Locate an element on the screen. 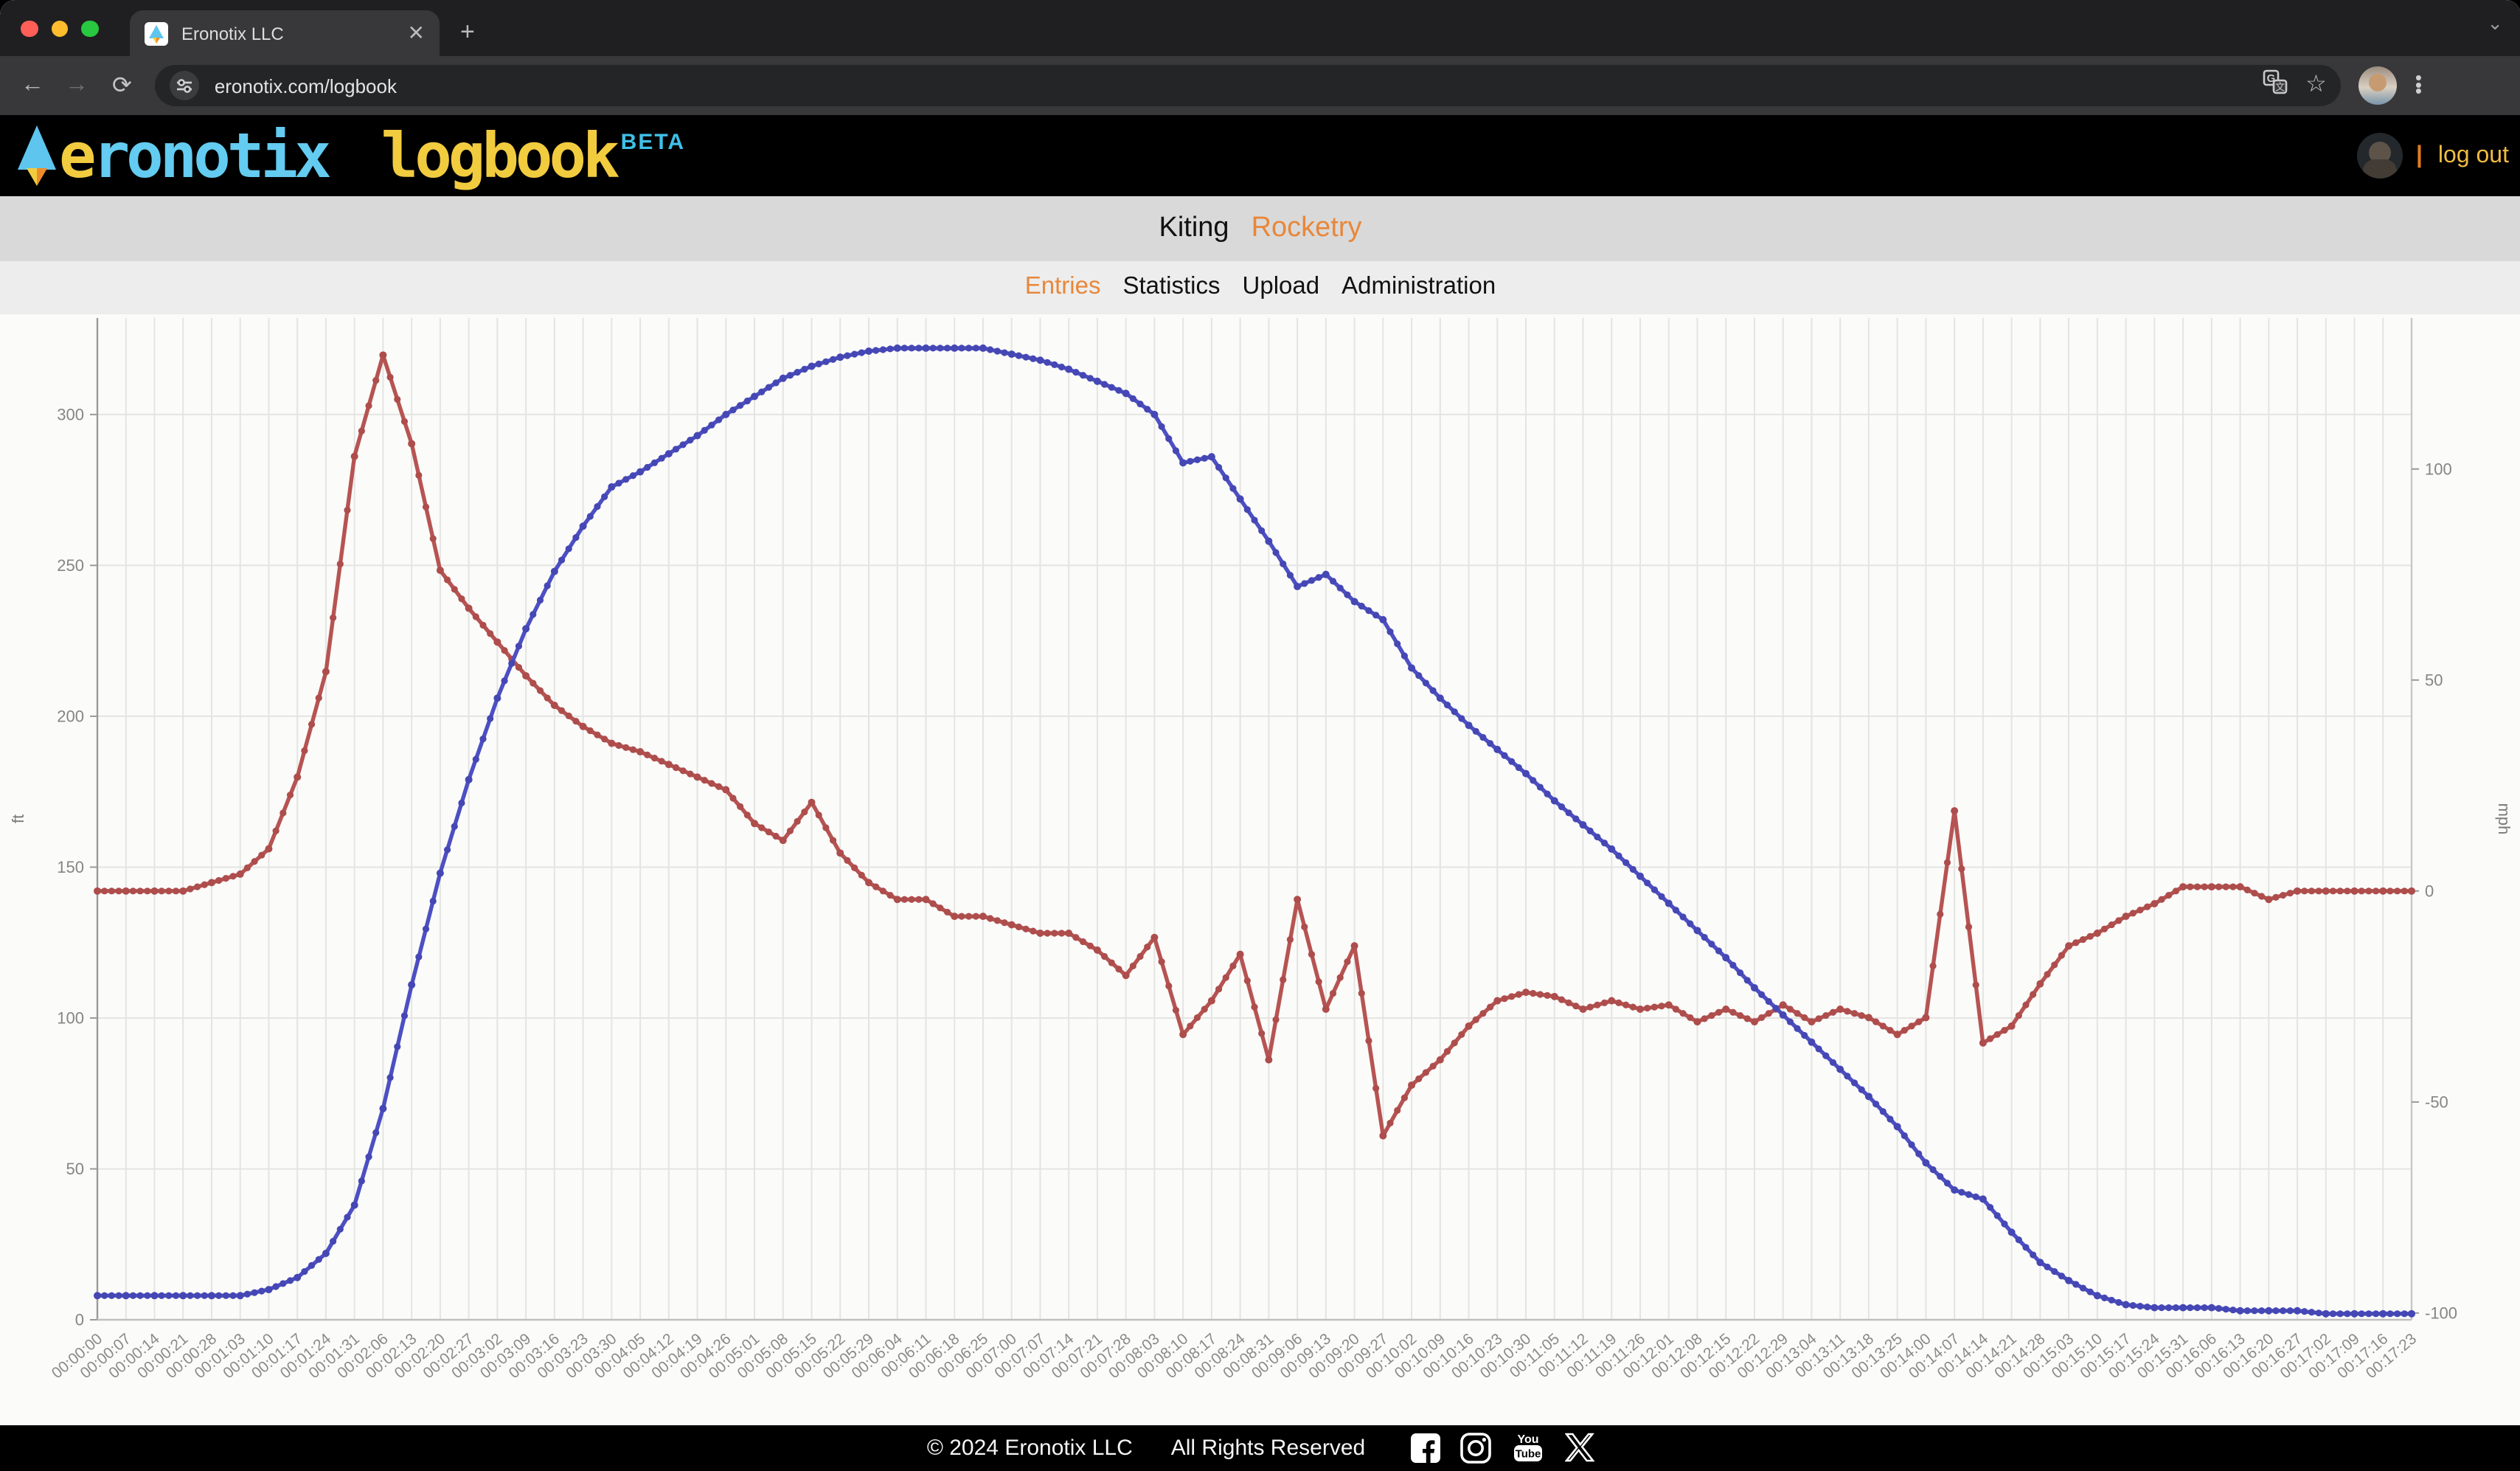 The image size is (2520, 1471). svg-text: G is located at coordinates (2271, 78).